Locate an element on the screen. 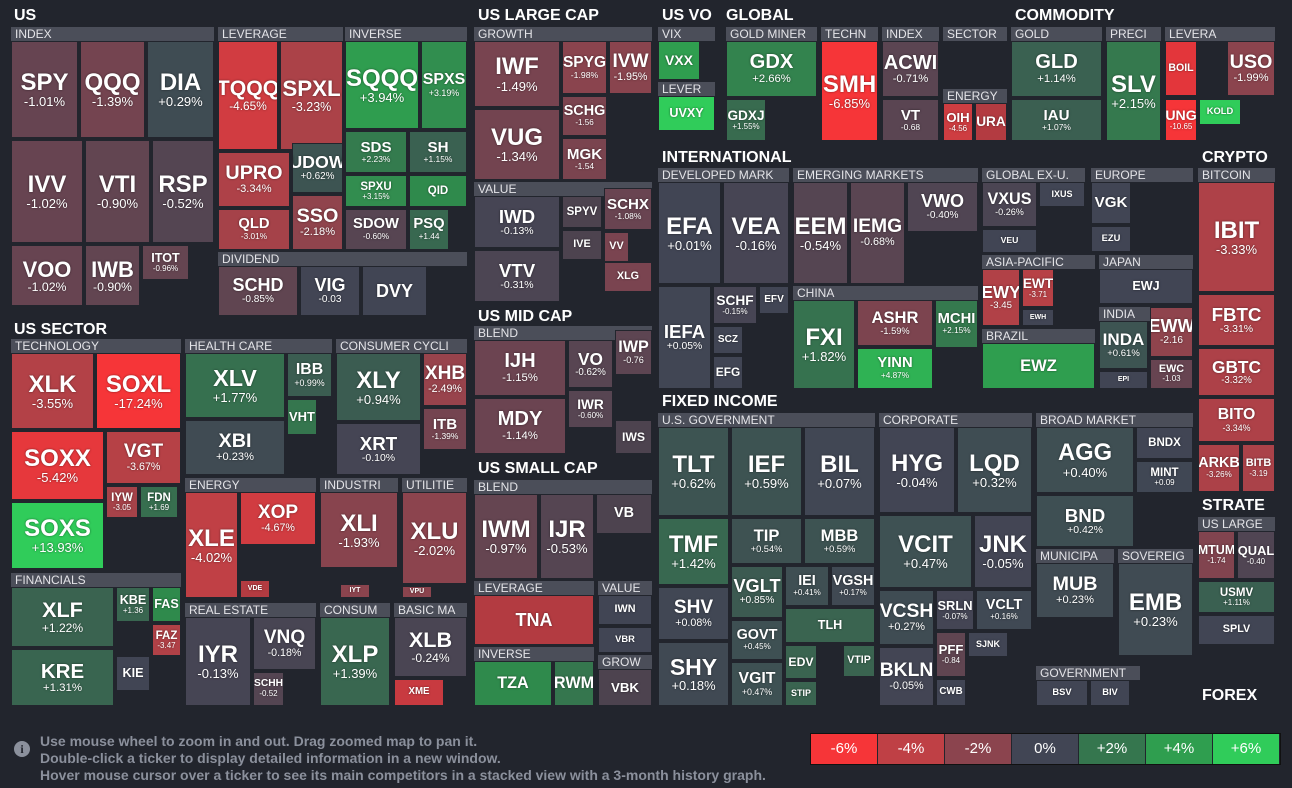 Image resolution: width=1292 pixels, height=788 pixels. ticker-tile: VBR is located at coordinates (625, 640).